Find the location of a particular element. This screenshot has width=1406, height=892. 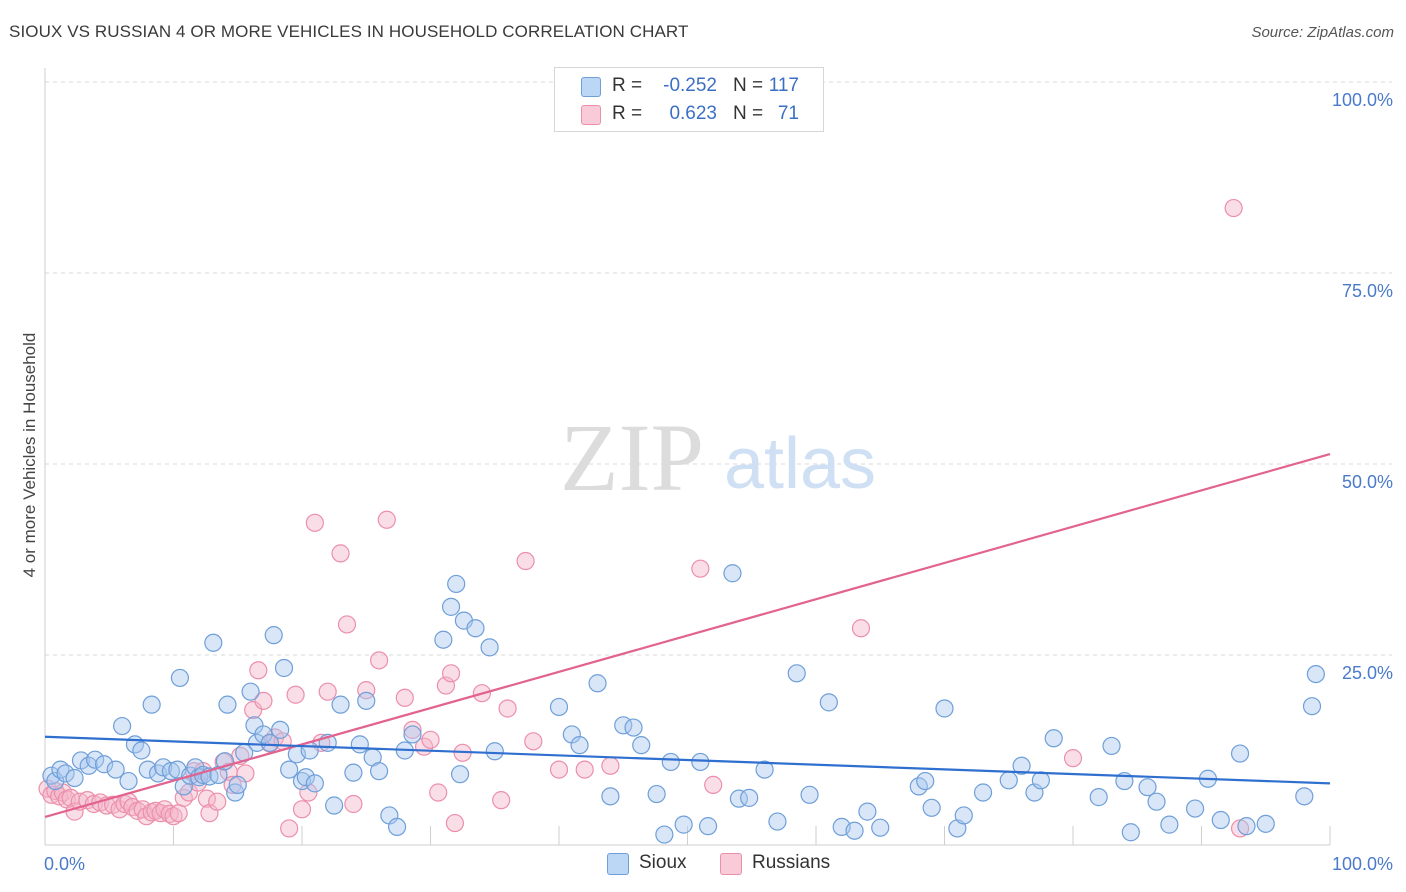

bottom-legend-swatch-russians is located at coordinates (731, 864).